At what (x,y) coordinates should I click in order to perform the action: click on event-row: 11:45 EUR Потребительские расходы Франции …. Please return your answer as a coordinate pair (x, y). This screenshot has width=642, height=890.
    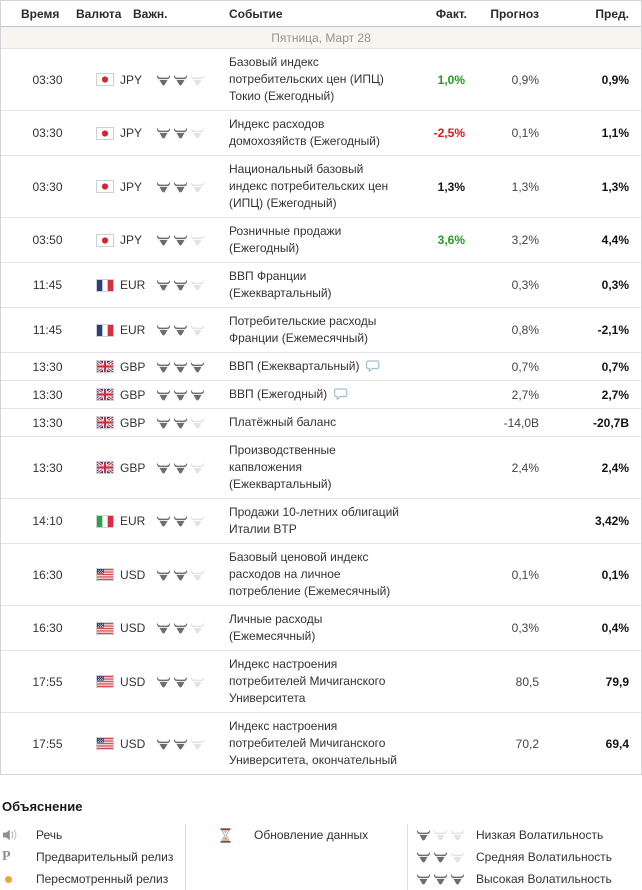
    Looking at the image, I should click on (321, 329).